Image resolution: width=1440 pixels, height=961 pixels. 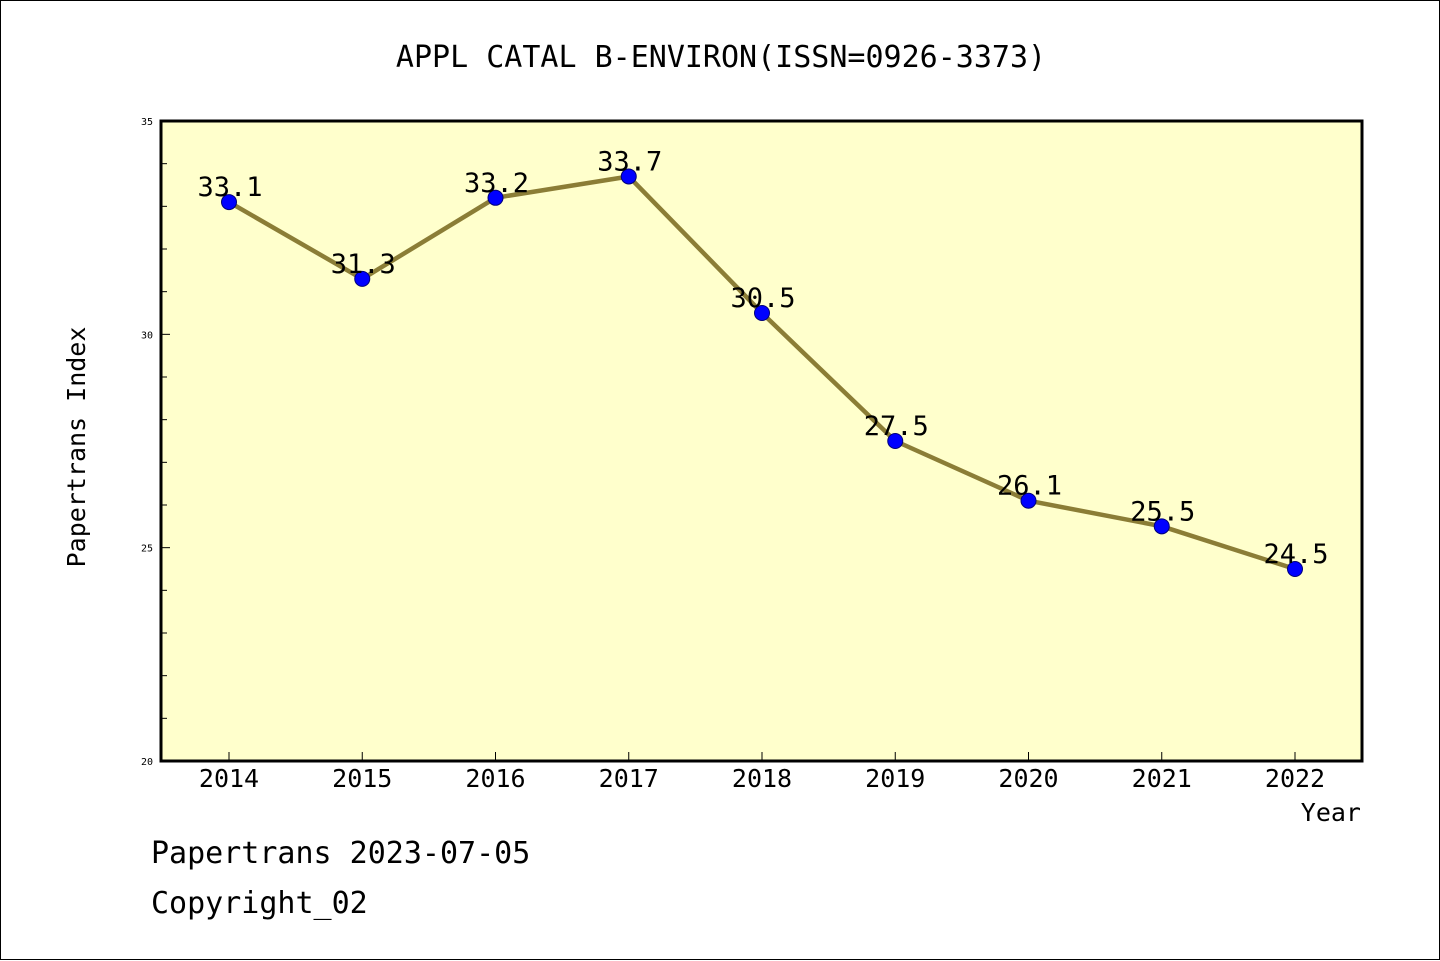 I want to click on data-label: 26.1, so click(x=1029, y=486).